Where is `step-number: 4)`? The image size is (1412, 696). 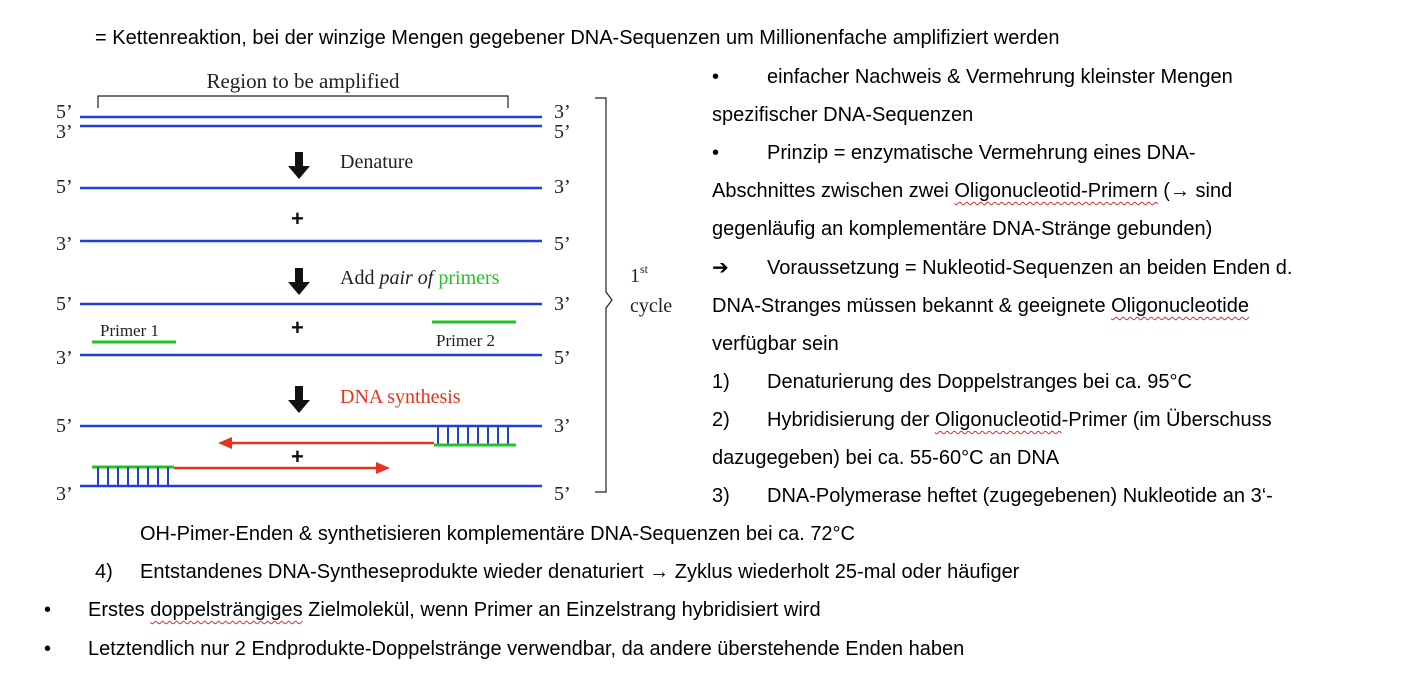 step-number: 4) is located at coordinates (104, 572).